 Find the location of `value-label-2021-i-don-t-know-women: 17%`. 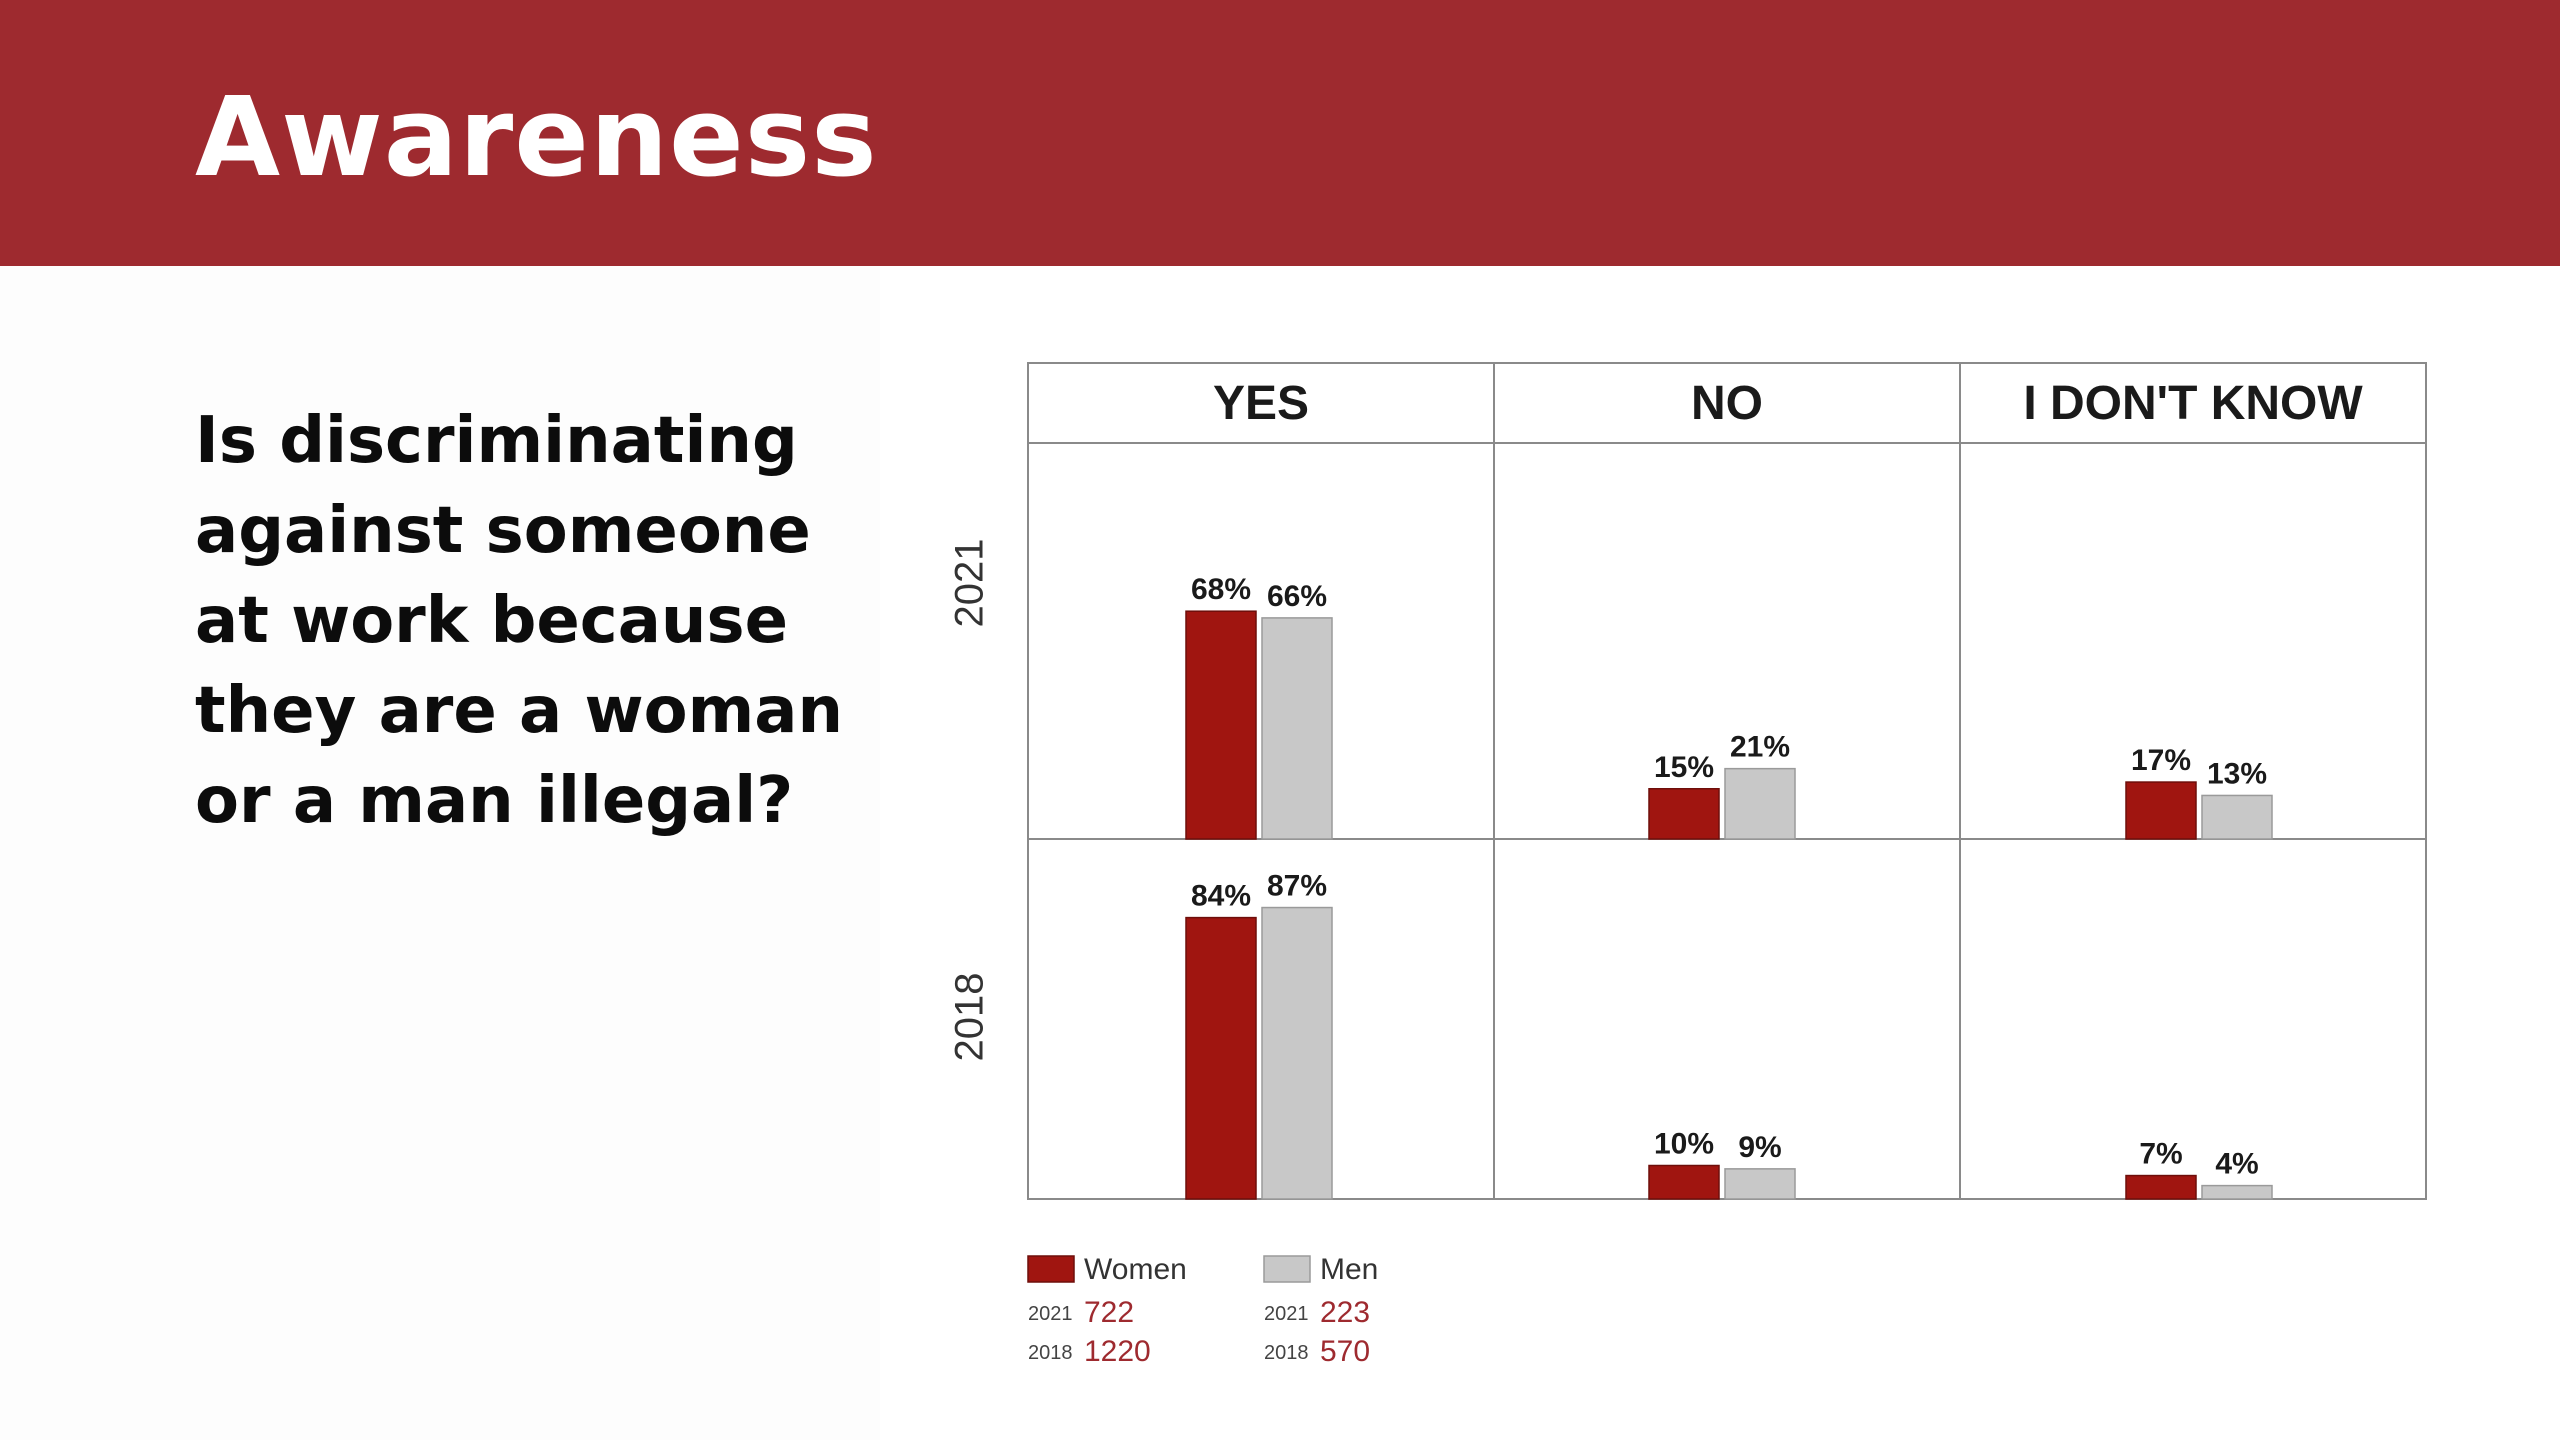

value-label-2021-i-don-t-know-women: 17% is located at coordinates (2161, 760).